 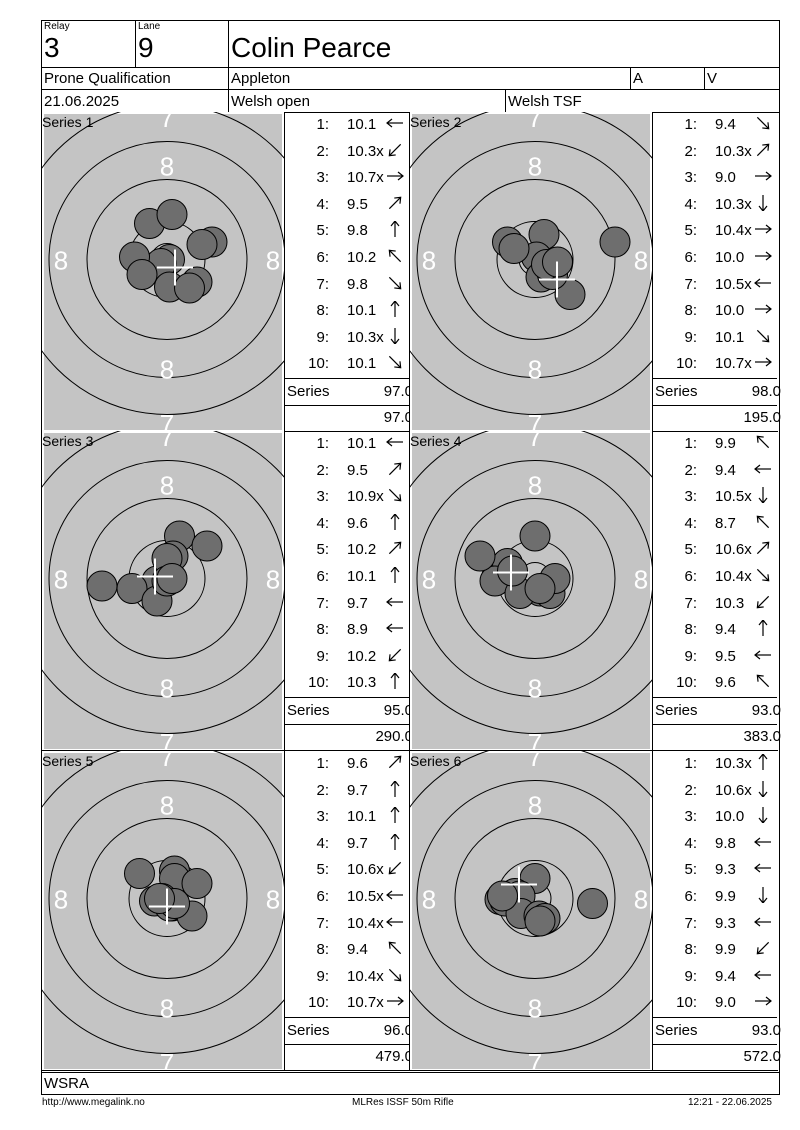 I want to click on target-card: 7 7 8 8 8 8, so click(x=531, y=590).